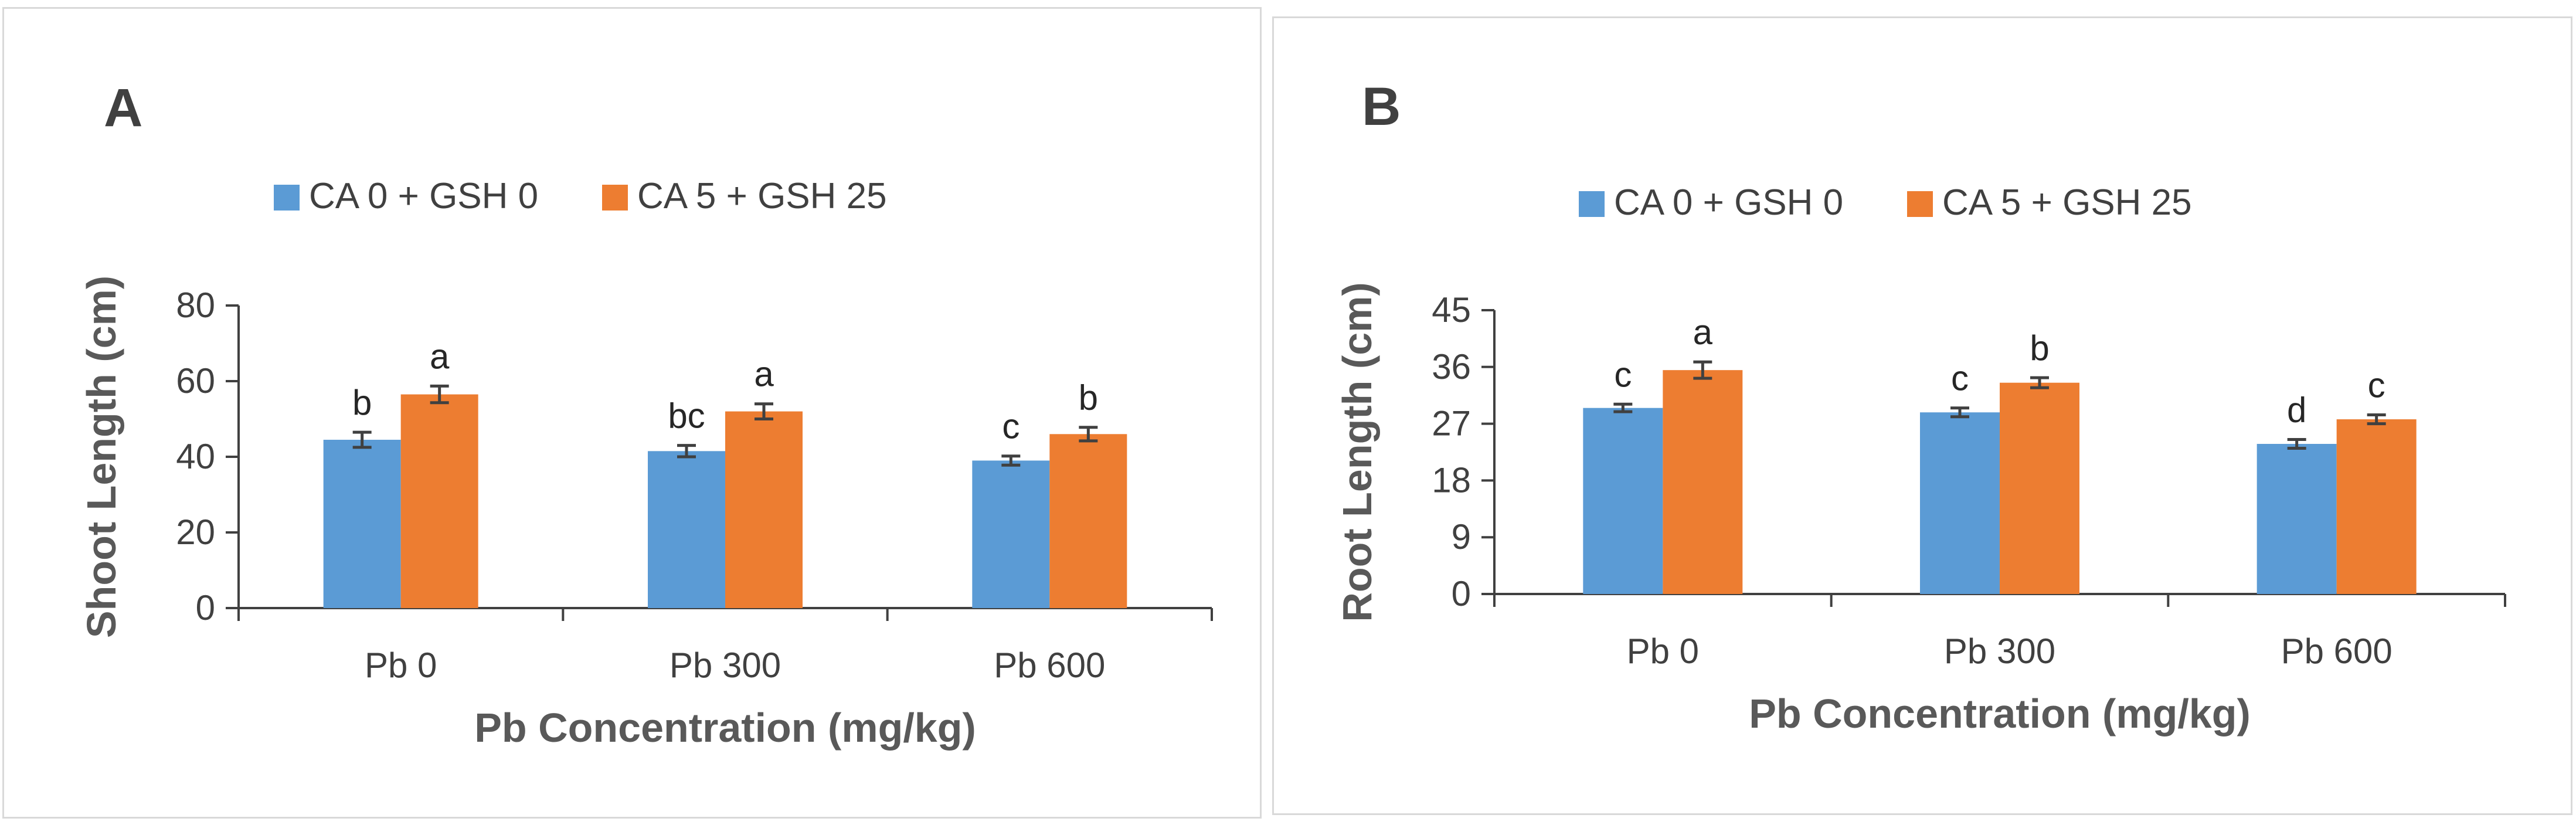  Describe the element at coordinates (195, 532) in the screenshot. I see `y-tick-label: 20` at that location.